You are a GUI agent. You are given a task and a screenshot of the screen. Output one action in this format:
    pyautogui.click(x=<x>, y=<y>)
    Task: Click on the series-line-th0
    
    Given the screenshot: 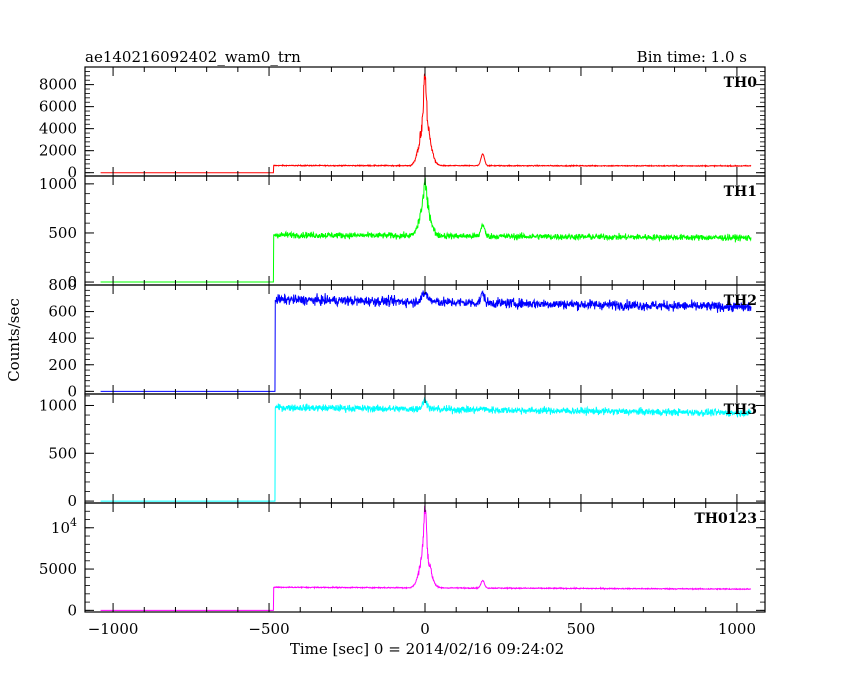 What is the action you would take?
    pyautogui.click(x=426, y=123)
    